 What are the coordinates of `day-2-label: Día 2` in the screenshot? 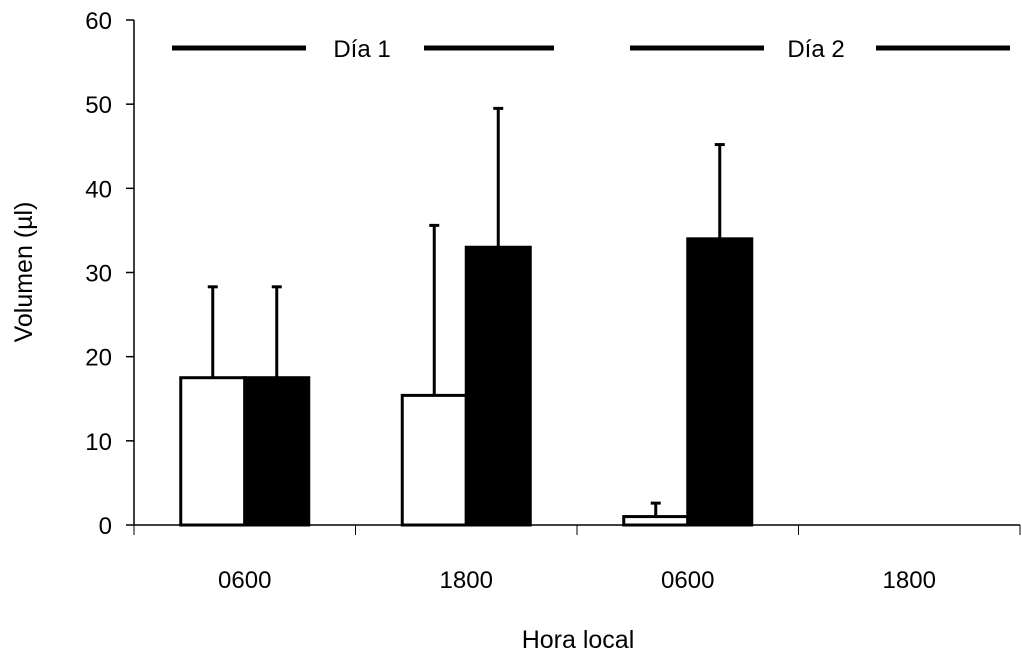 It's located at (815, 49).